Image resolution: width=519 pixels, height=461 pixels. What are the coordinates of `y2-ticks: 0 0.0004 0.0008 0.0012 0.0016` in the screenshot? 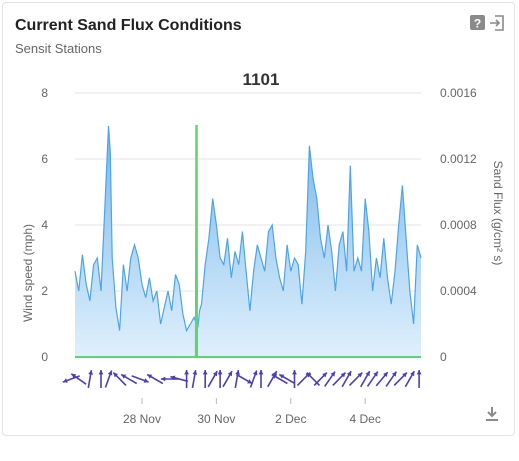 It's located at (458, 225).